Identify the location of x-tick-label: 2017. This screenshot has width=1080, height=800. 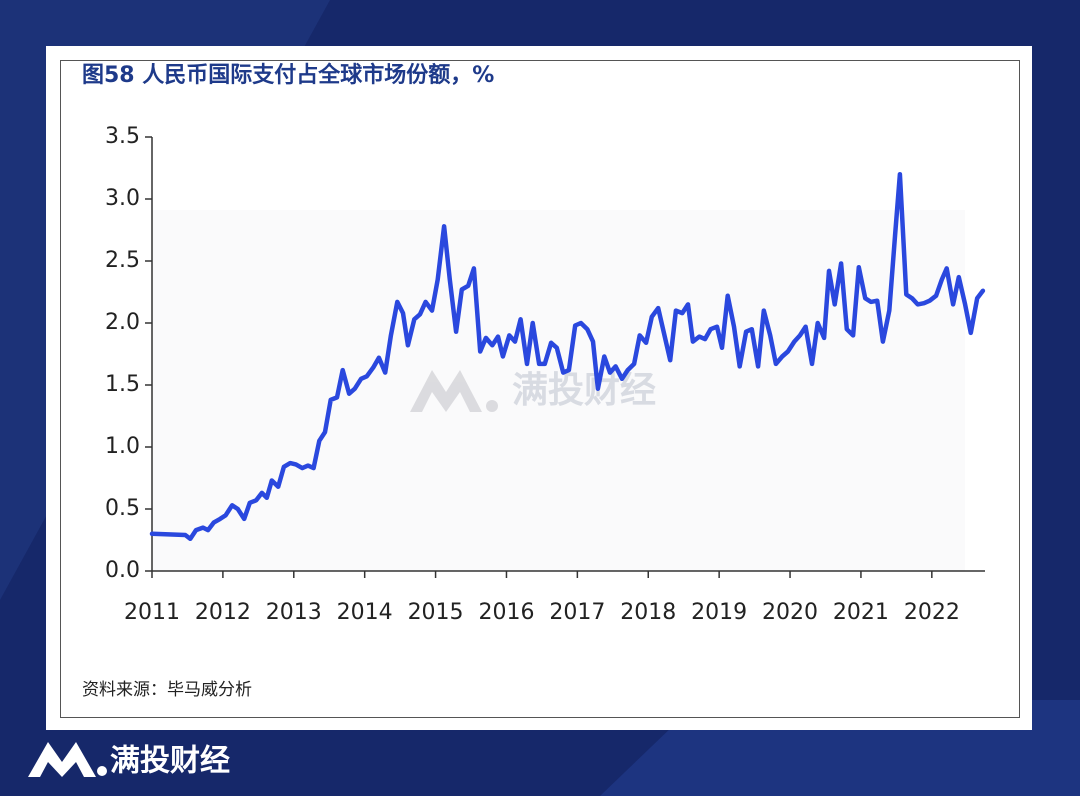
(577, 612).